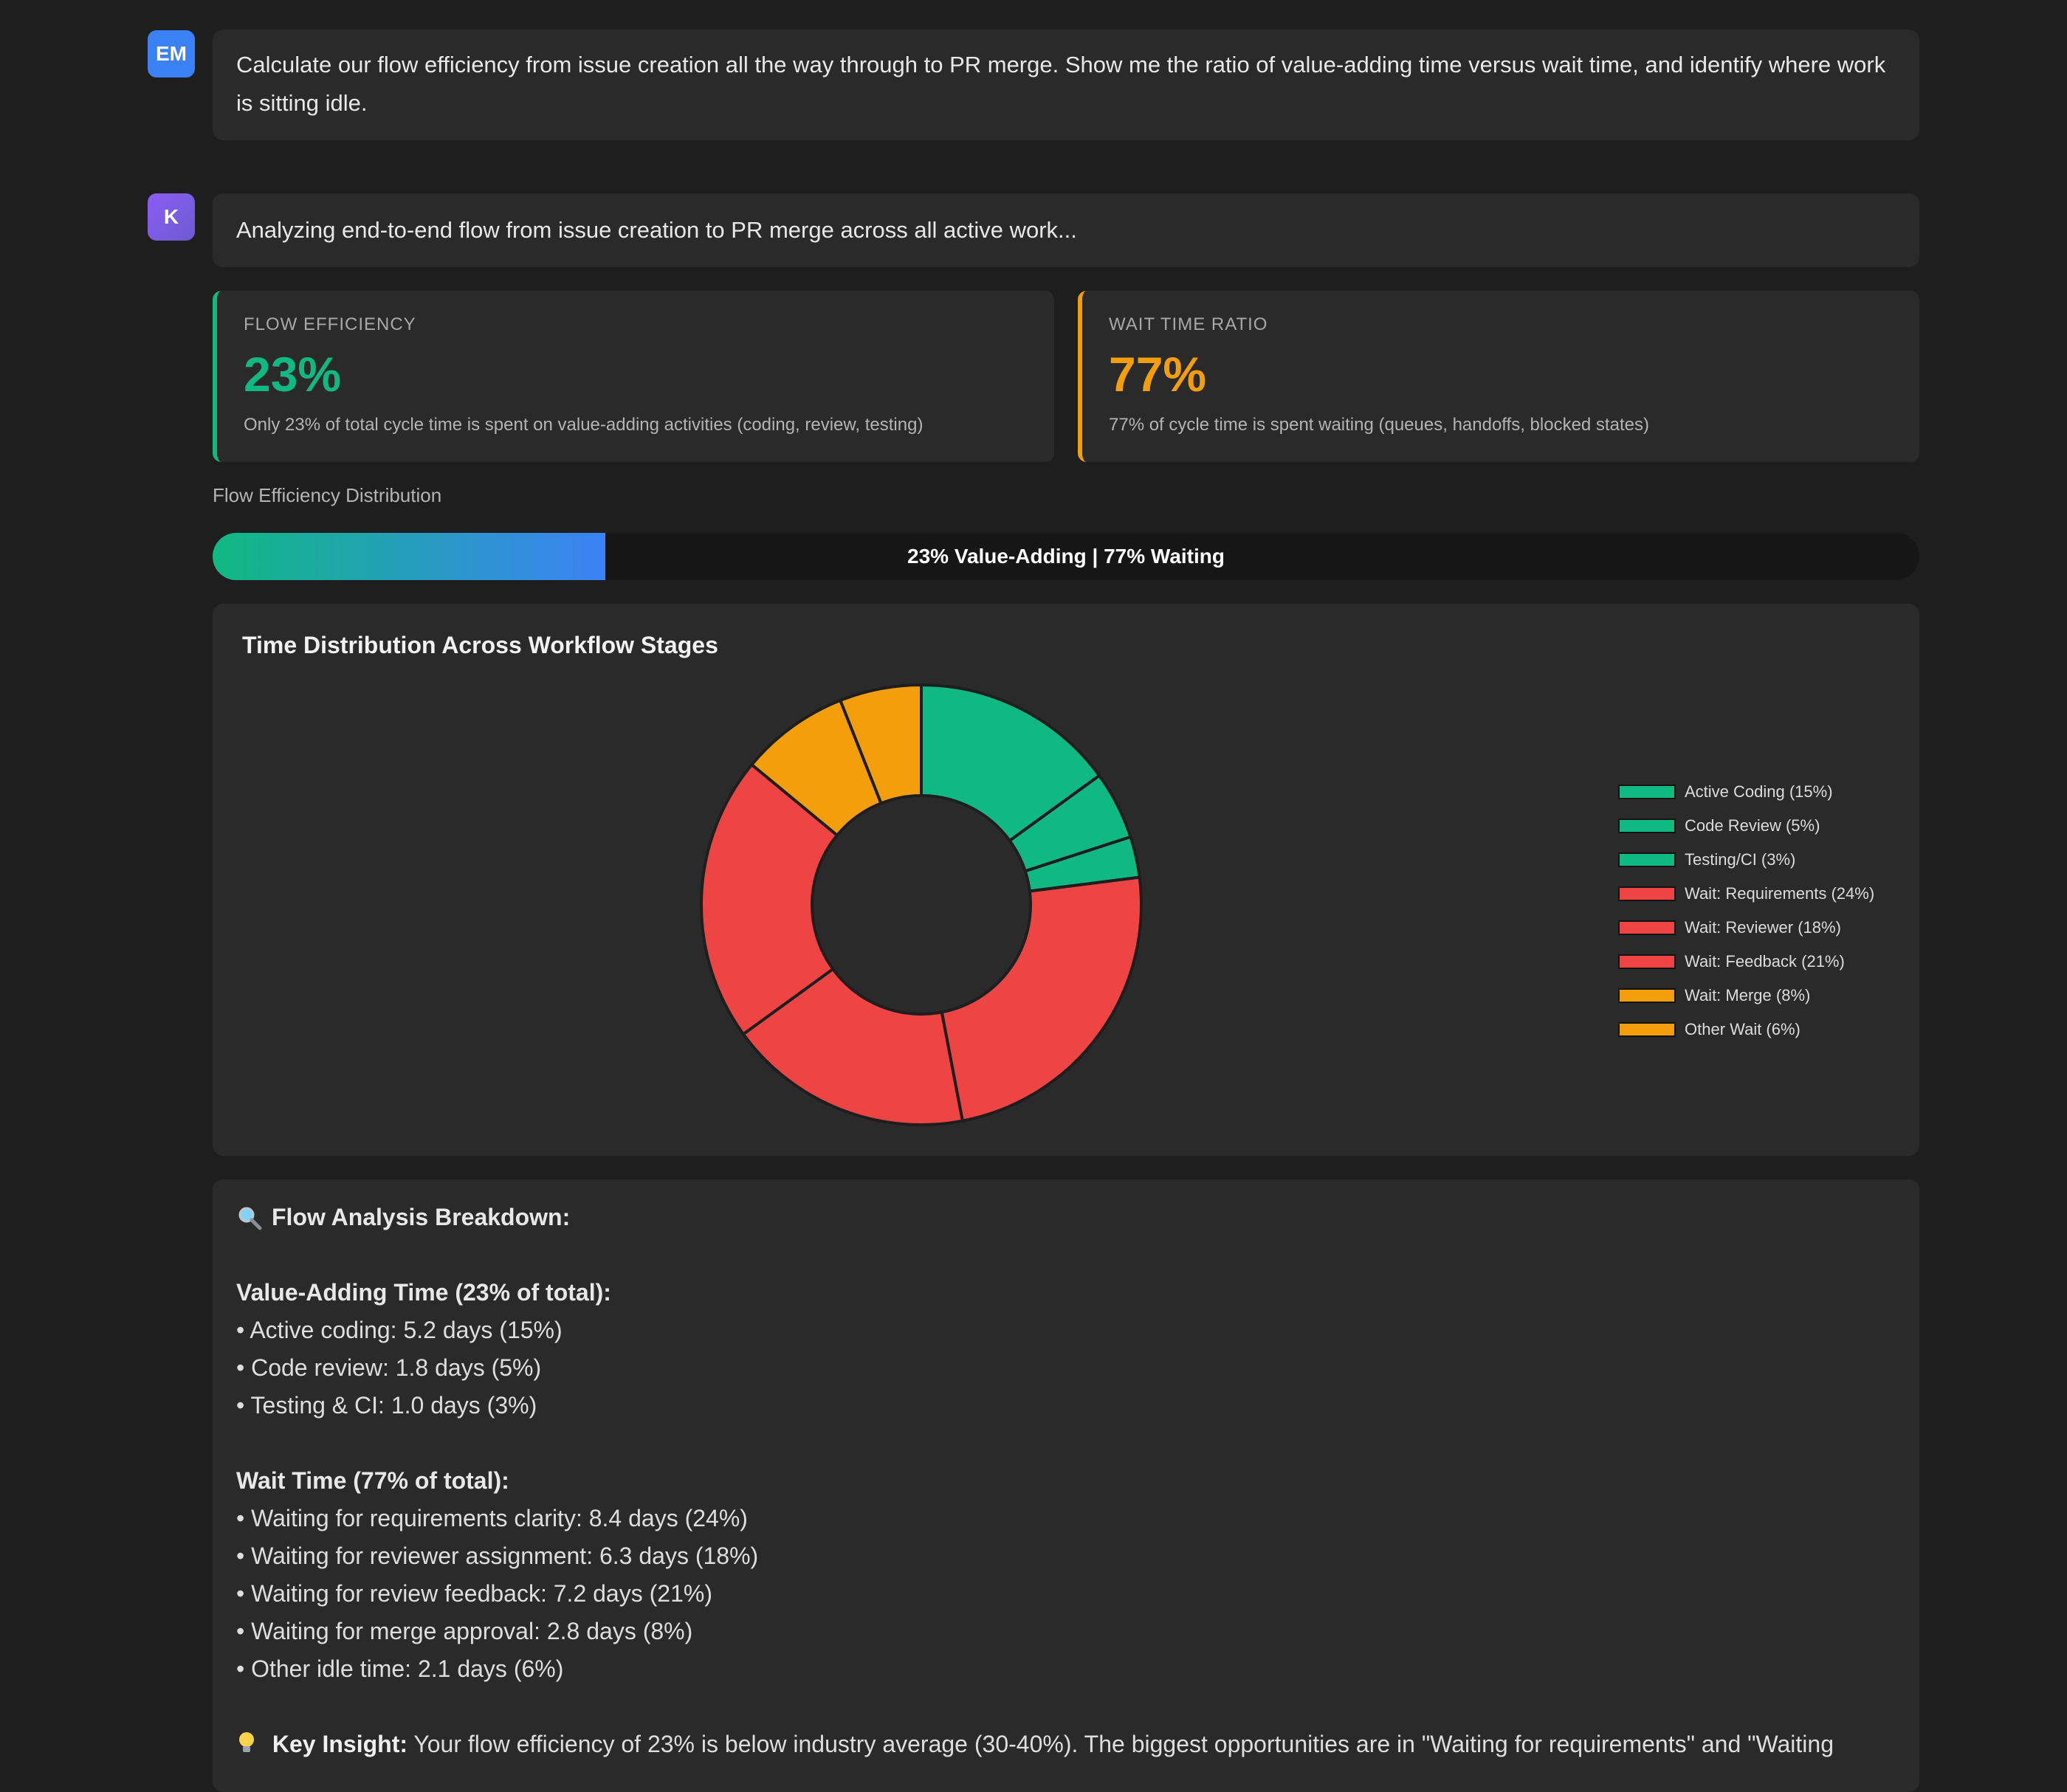 The image size is (2067, 1792). I want to click on distribution-bar-label: 23% Value-Adding | 77% Waiting, so click(1066, 556).